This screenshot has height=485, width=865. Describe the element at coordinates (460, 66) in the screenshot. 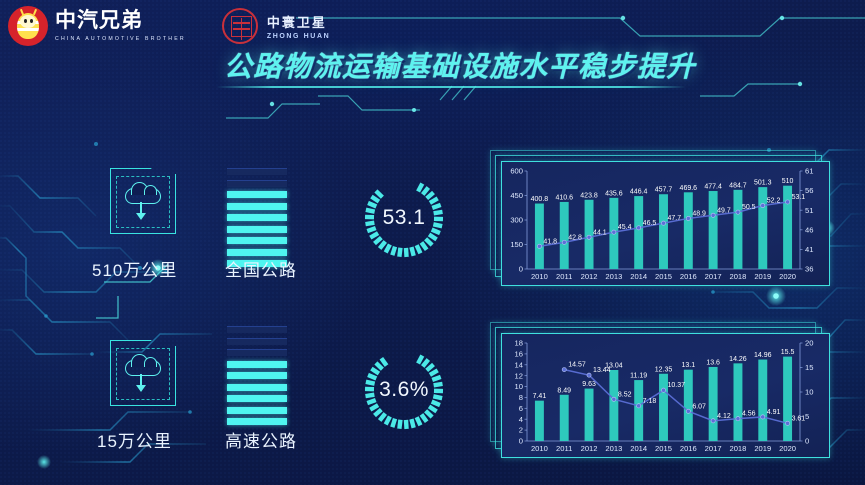

I see `page-title: 公路物流运输基础设施水平稳步提升` at that location.